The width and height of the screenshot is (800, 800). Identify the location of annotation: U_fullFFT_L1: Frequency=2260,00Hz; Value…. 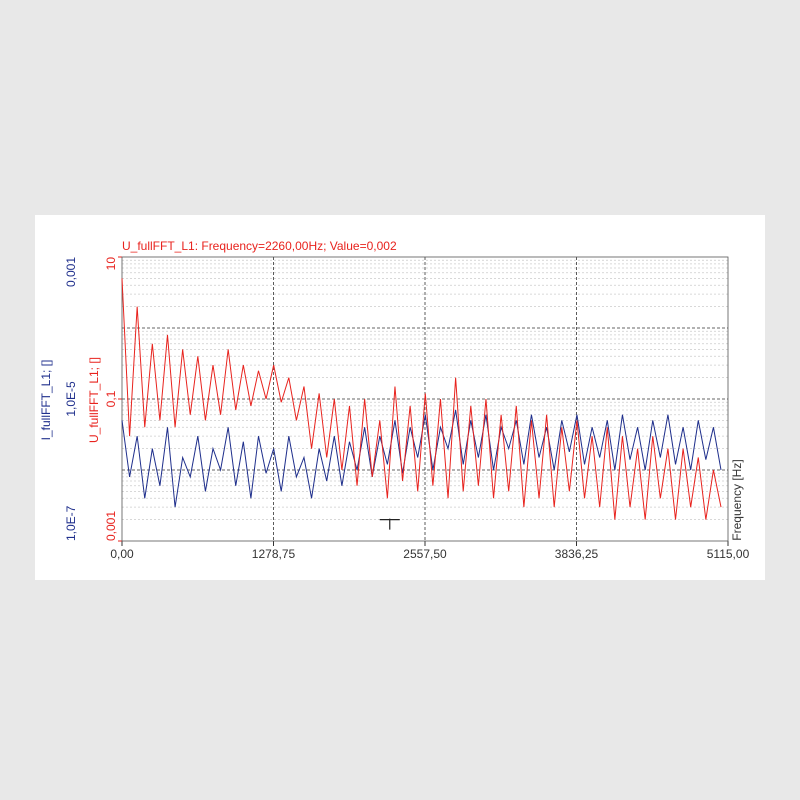
(259, 246).